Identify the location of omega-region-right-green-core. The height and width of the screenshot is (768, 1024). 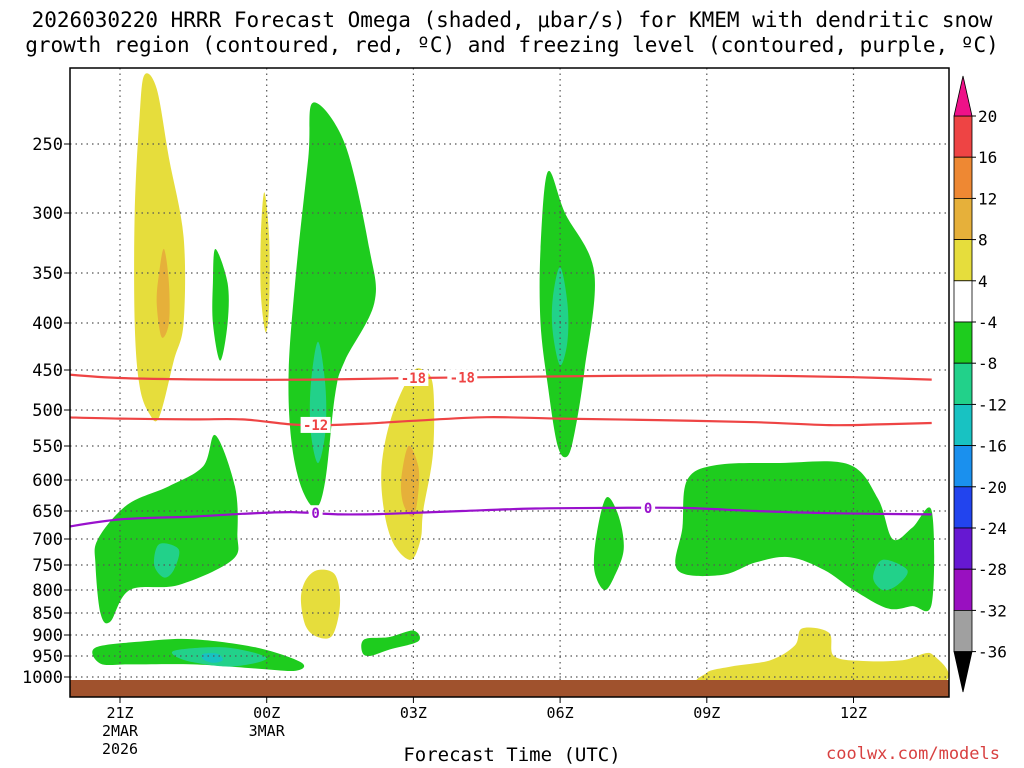
(890, 575).